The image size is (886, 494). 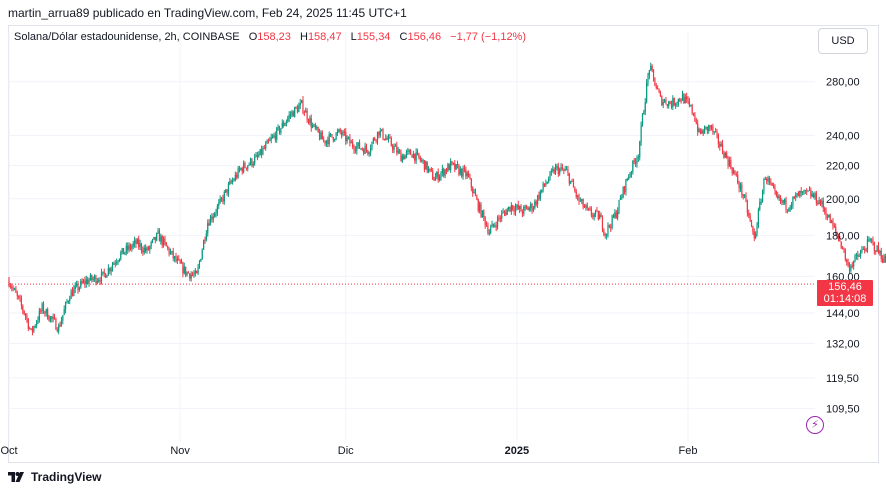 What do you see at coordinates (54, 477) in the screenshot?
I see `tradingview-footer: TradingView` at bounding box center [54, 477].